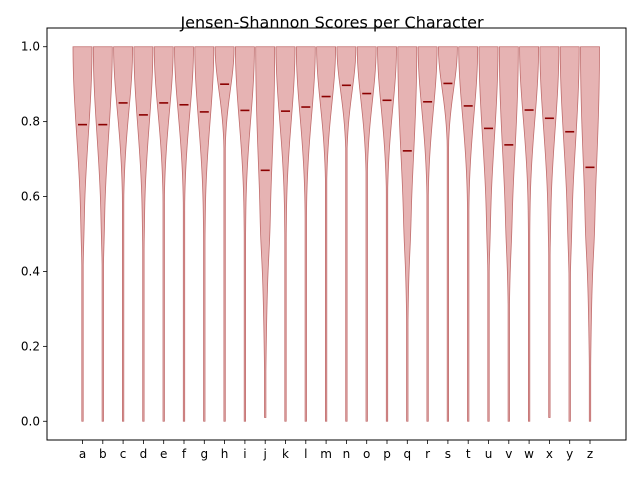 This screenshot has width=640, height=480. I want to click on violin-v, so click(508, 234).